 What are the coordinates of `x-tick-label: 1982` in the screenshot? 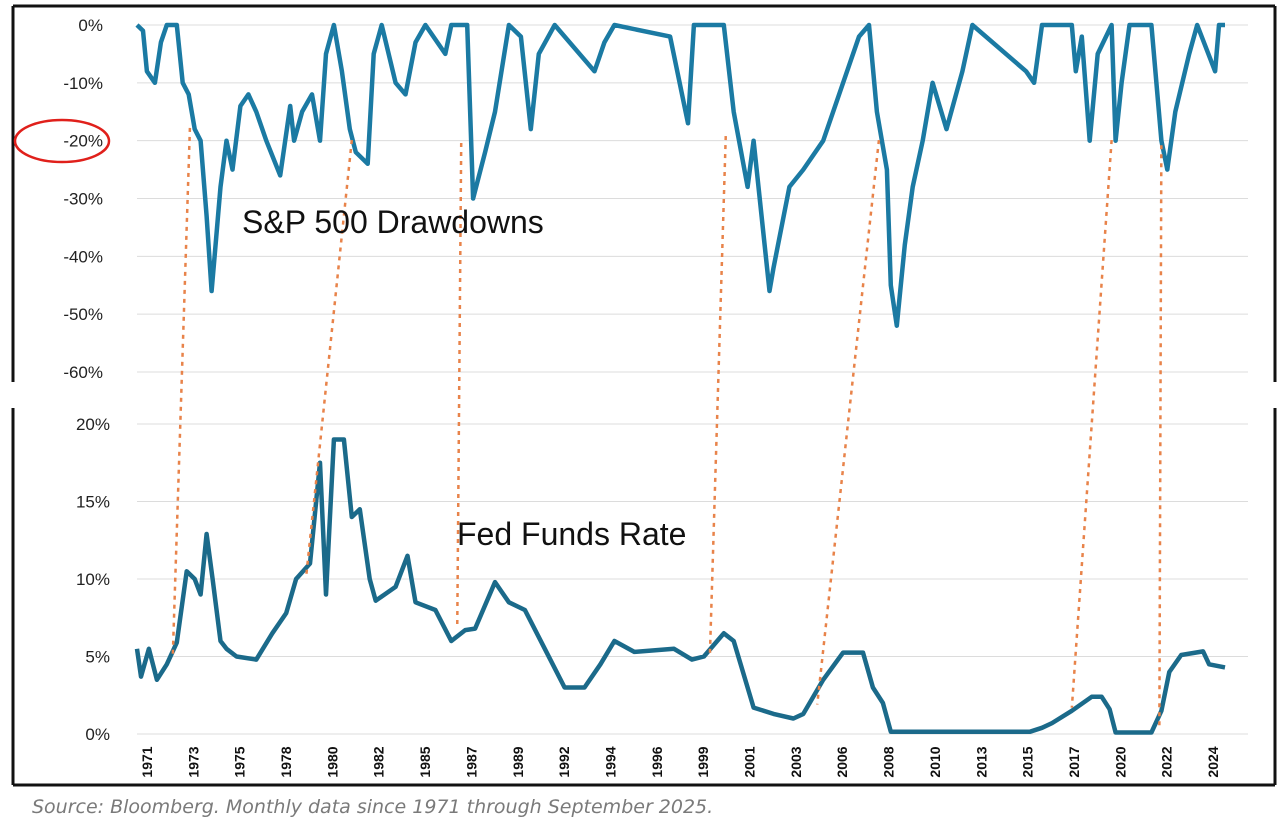 It's located at (379, 761).